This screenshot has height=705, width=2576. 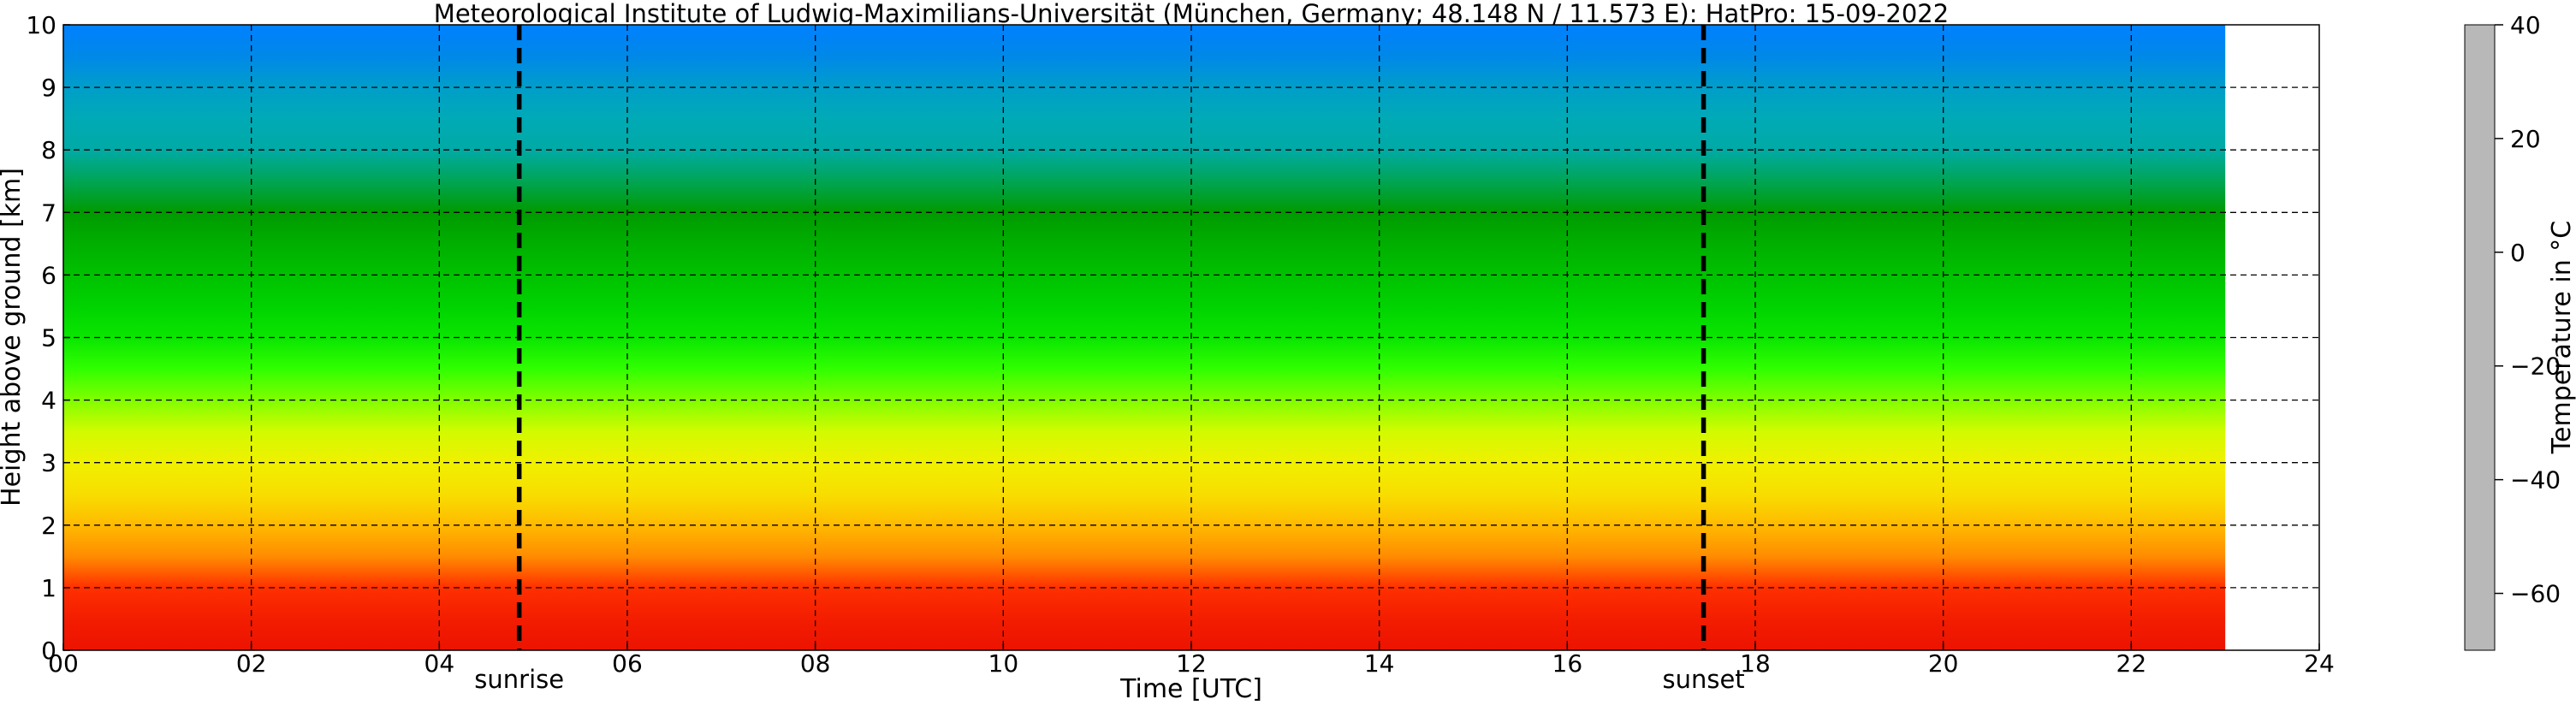 I want to click on x-tick-label: 00, so click(x=63, y=663).